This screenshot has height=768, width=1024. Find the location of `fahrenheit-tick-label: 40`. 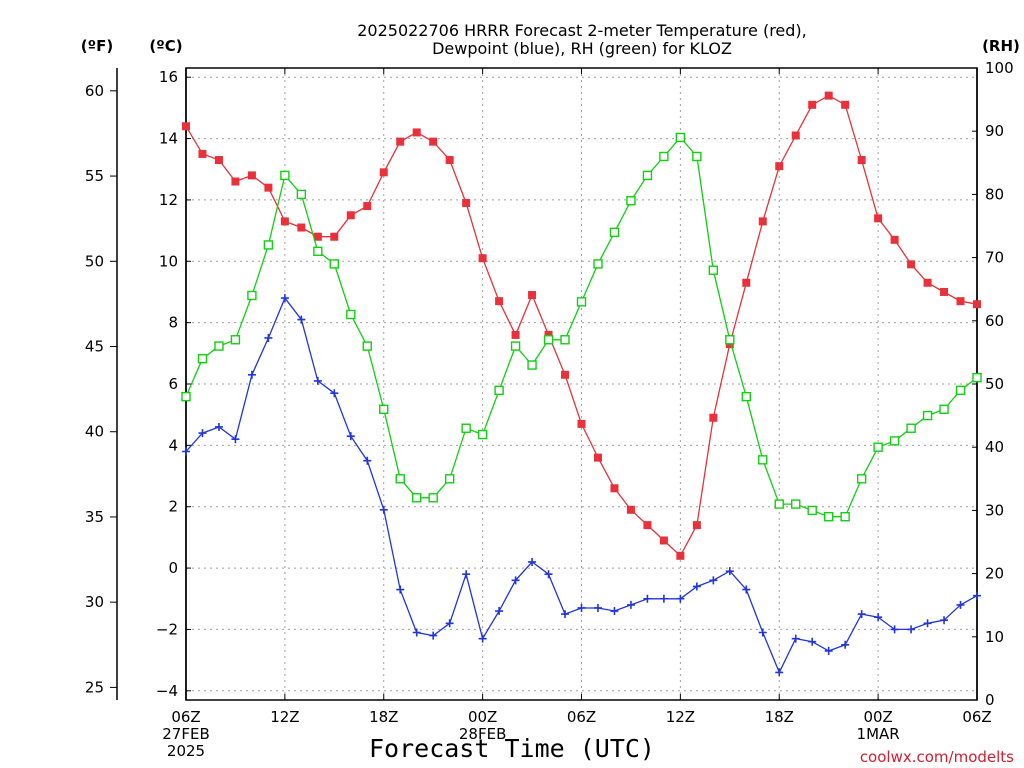

fahrenheit-tick-label: 40 is located at coordinates (94, 432).